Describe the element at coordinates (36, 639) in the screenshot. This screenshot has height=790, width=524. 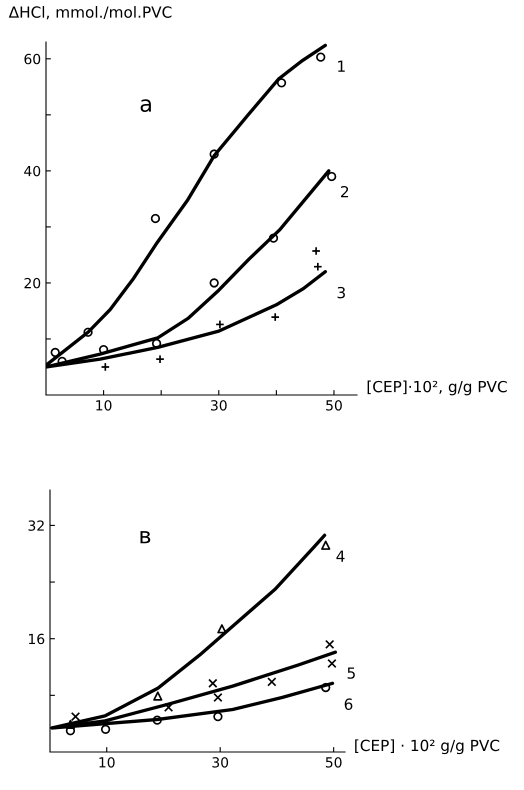
I see `y-tick-label: 16` at that location.